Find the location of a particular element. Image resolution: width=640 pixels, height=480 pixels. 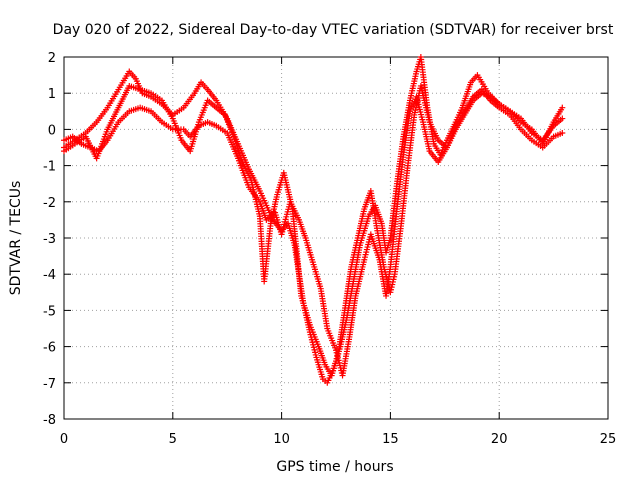

y-tick-label: -6 is located at coordinates (49, 348).